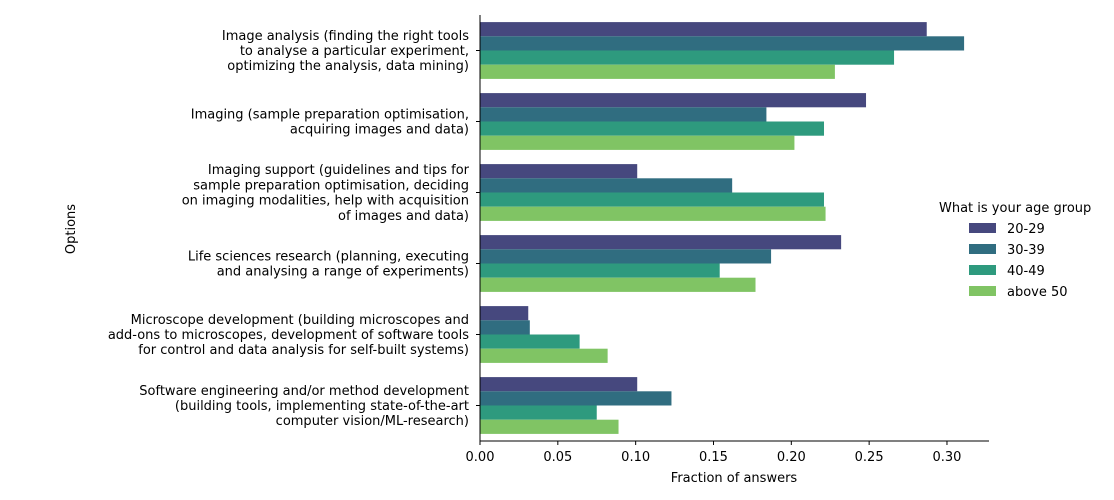 This screenshot has height=500, width=1114. What do you see at coordinates (1037, 292) in the screenshot?
I see `legend-label: above 50` at bounding box center [1037, 292].